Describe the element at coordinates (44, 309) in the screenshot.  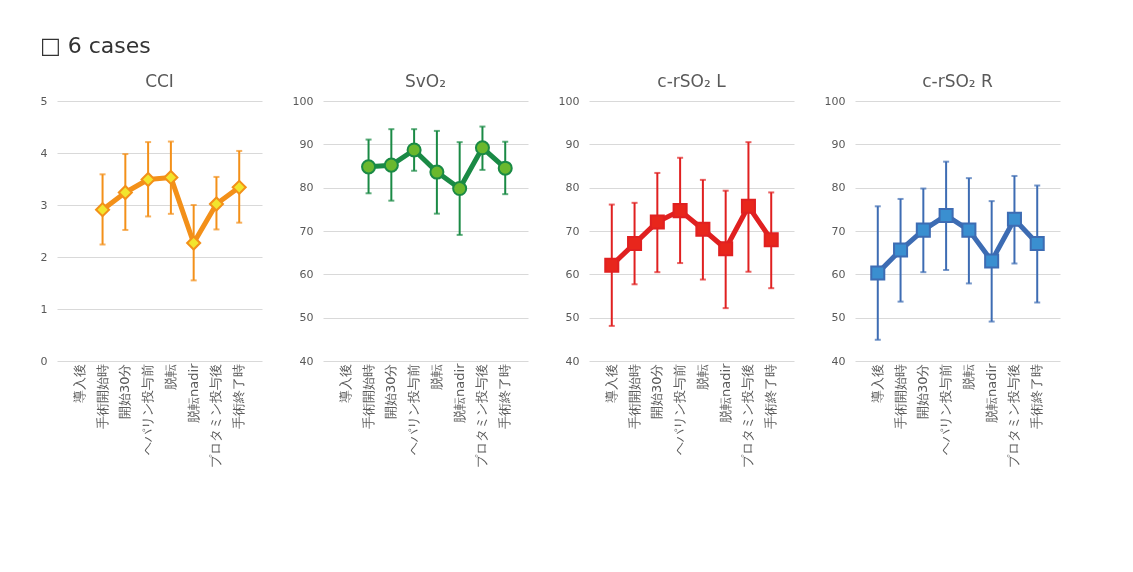
I see `y-tick-label: 1` at that location.